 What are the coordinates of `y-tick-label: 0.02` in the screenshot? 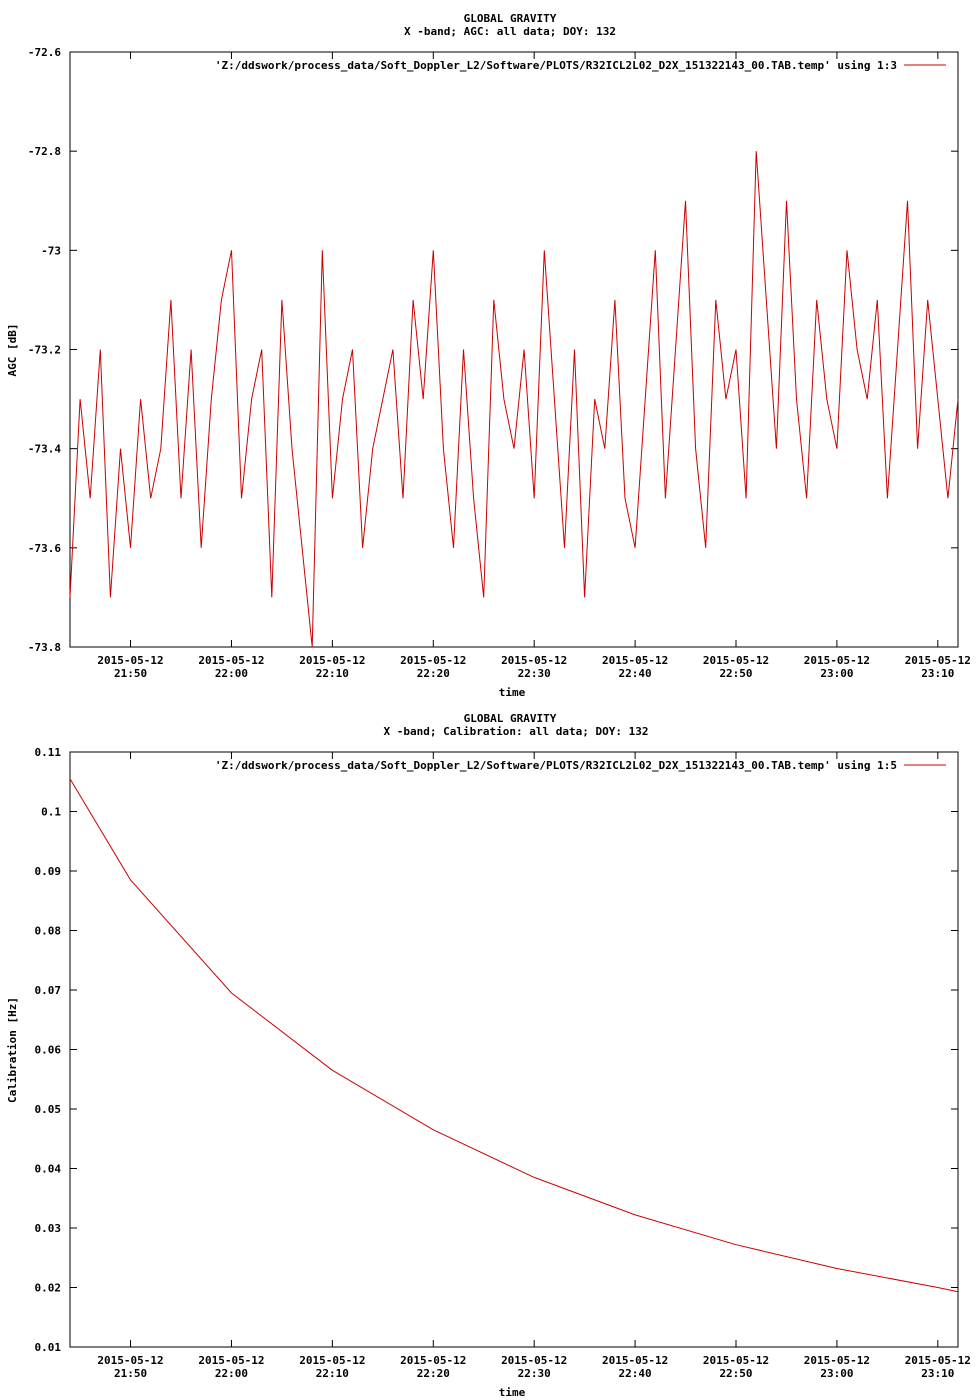 It's located at (48, 1288).